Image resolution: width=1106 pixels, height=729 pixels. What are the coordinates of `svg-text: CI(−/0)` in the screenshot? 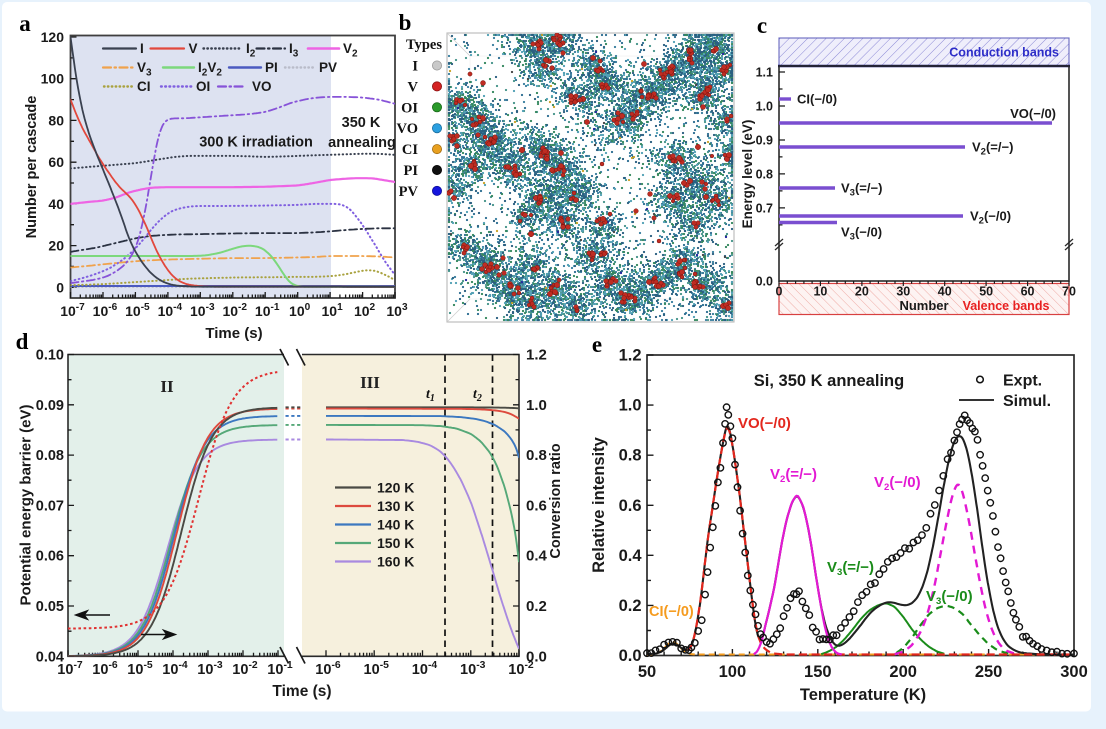 It's located at (817, 99).